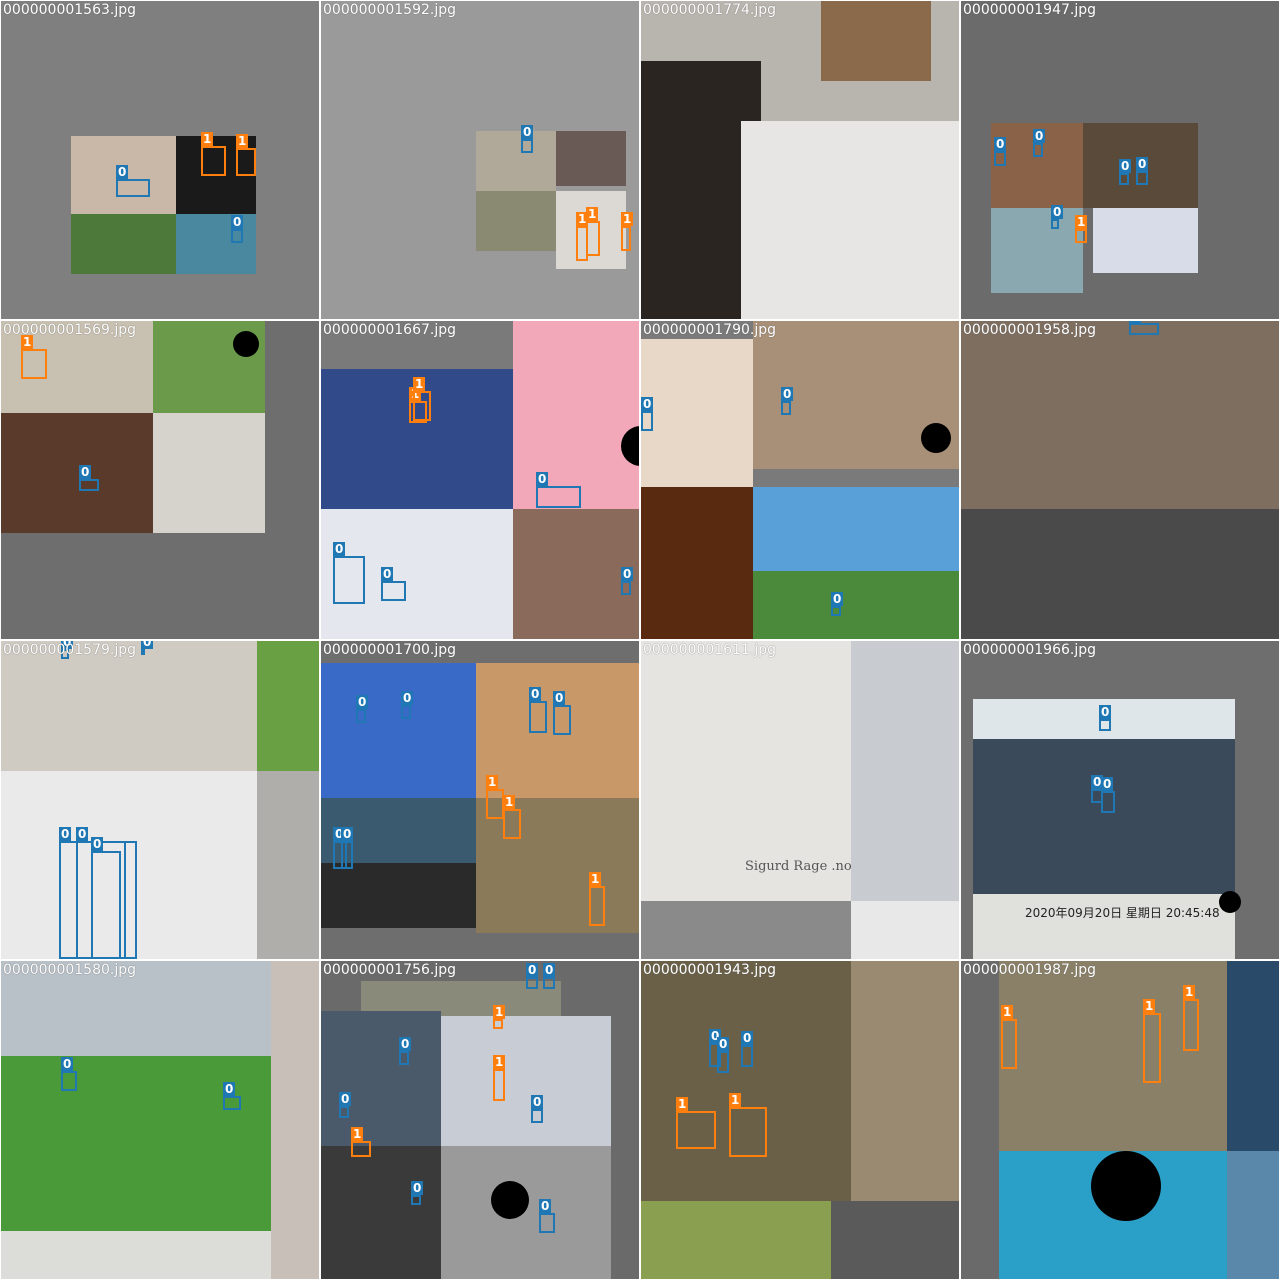  I want to click on tile-filename: 000000001569.jpg, so click(69, 330).